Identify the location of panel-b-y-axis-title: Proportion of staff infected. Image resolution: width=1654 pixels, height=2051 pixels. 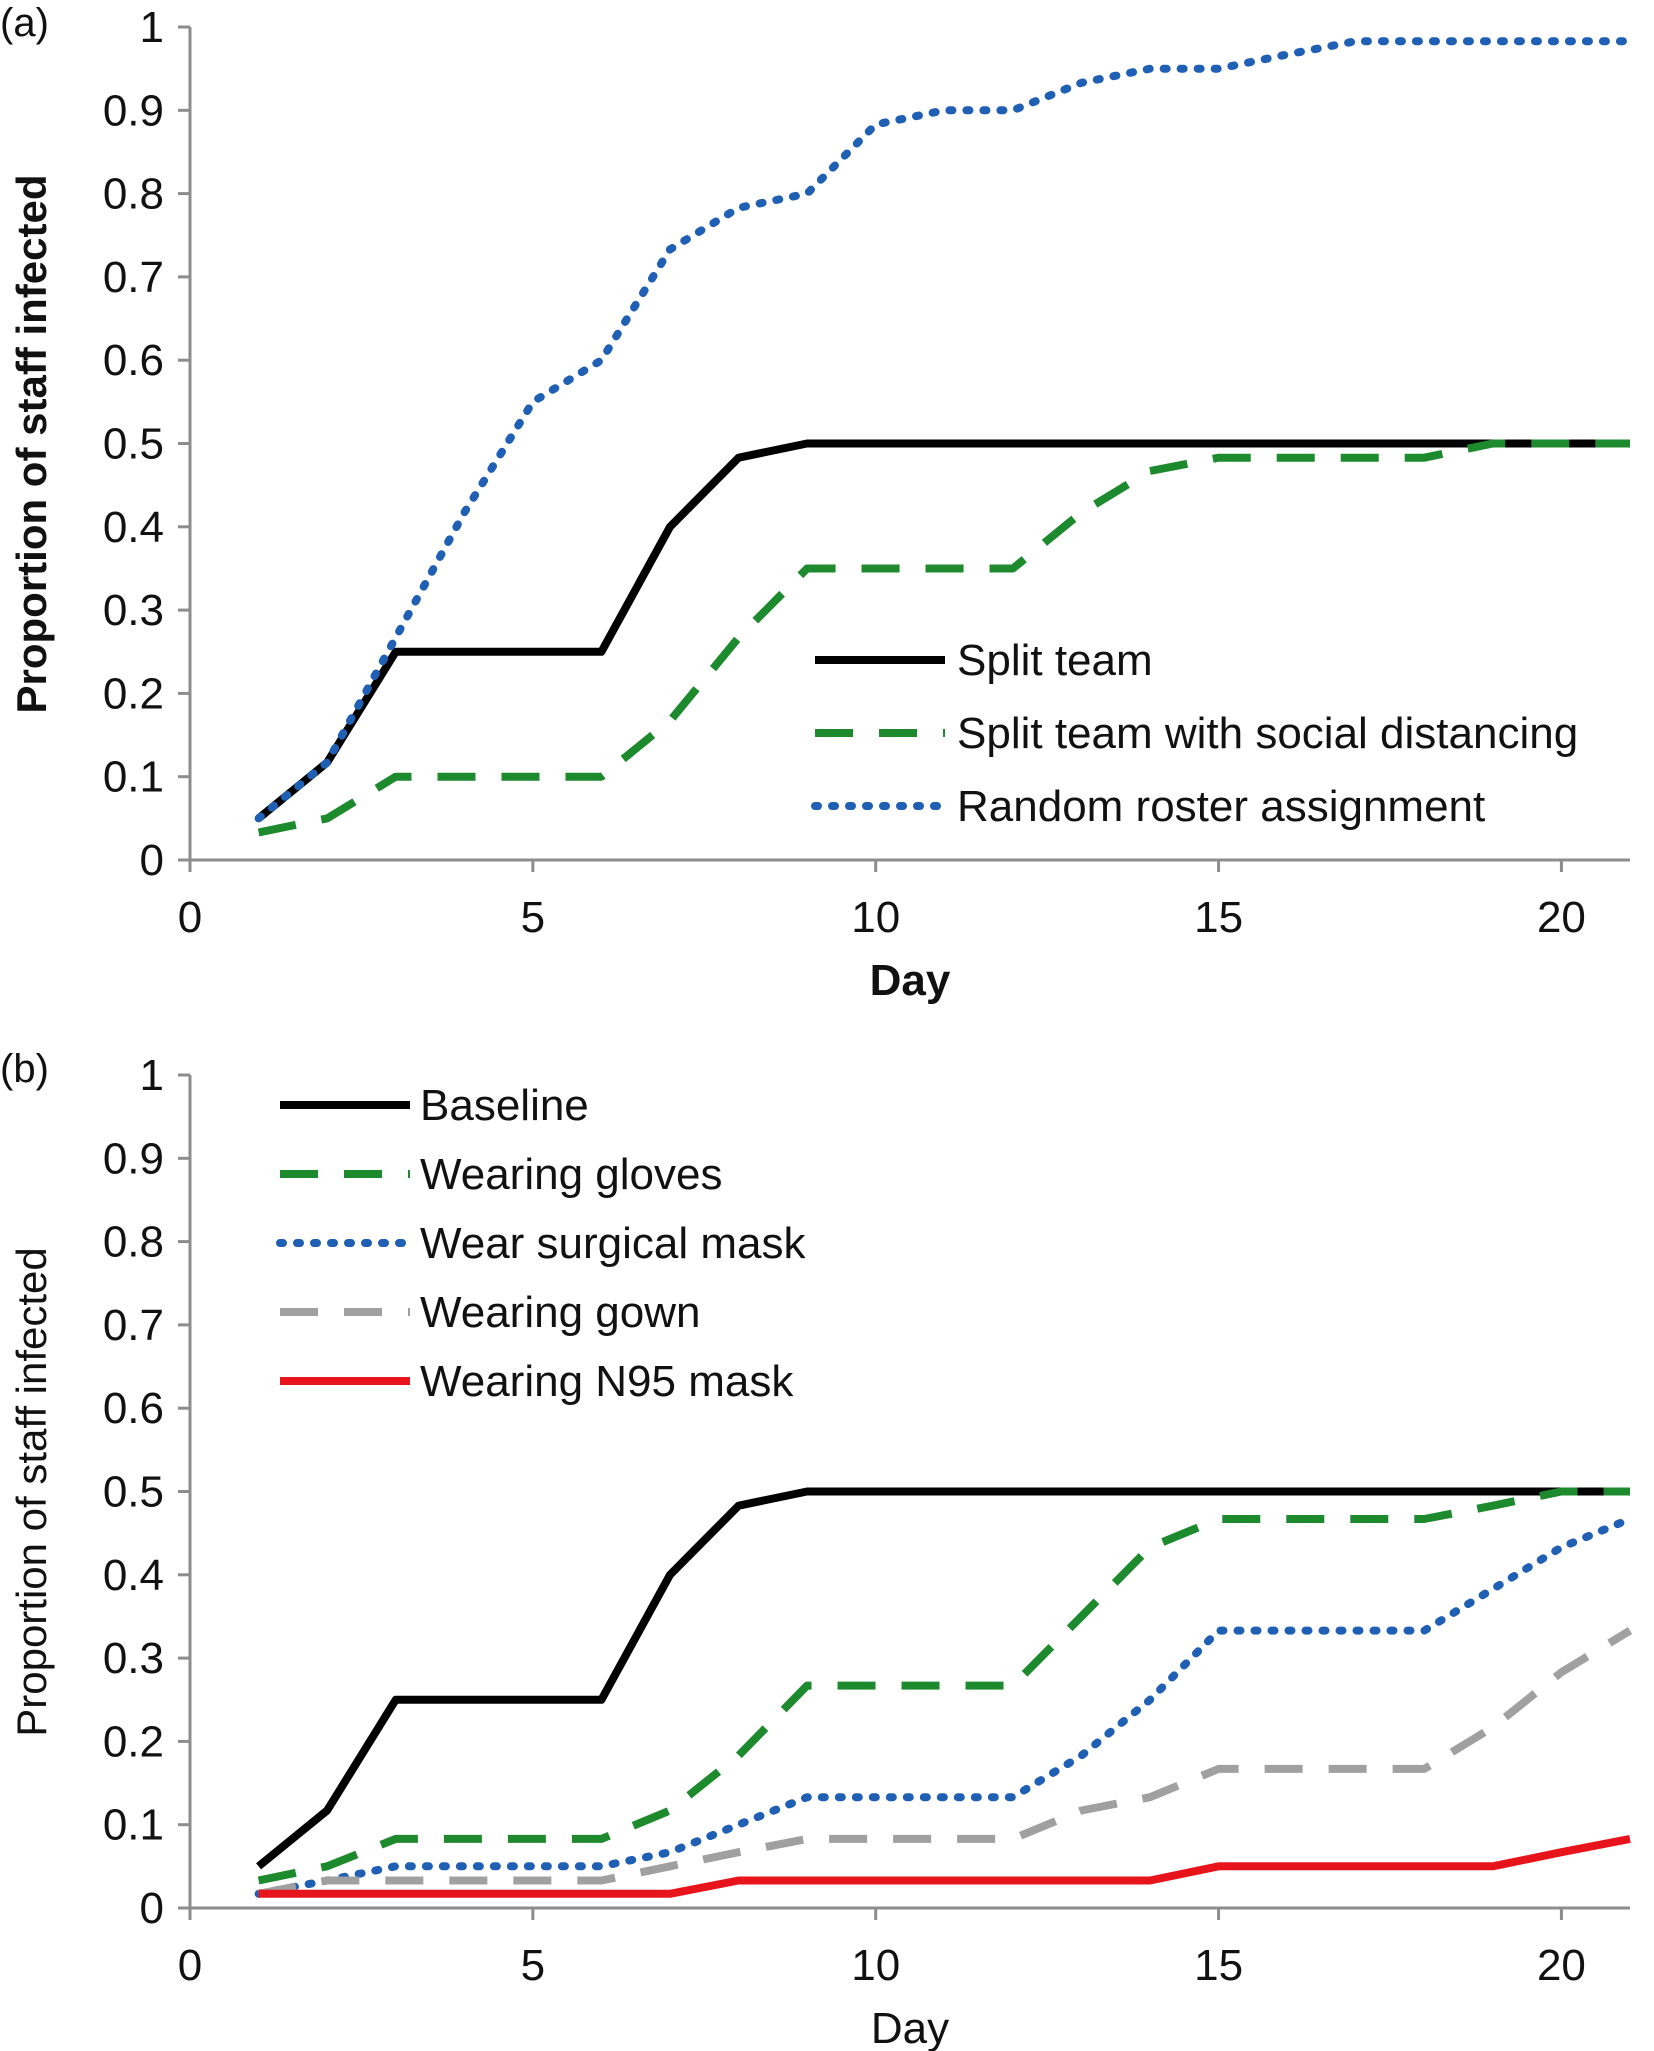
(31, 1492).